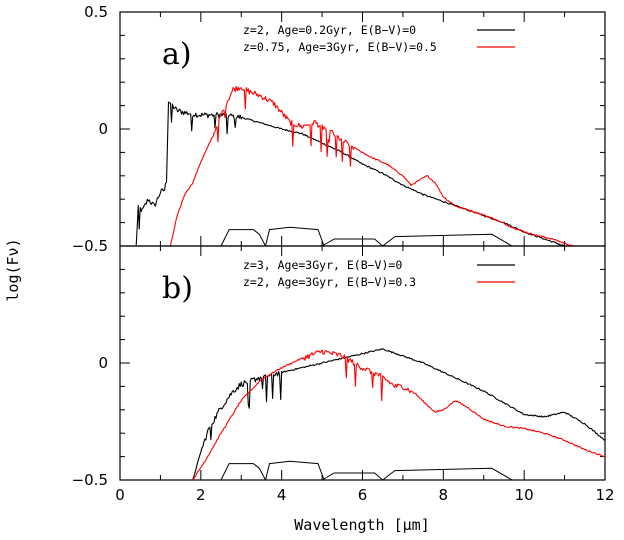 The width and height of the screenshot is (624, 540). I want to click on x-axis-title: Wavelength [μm], so click(361, 525).